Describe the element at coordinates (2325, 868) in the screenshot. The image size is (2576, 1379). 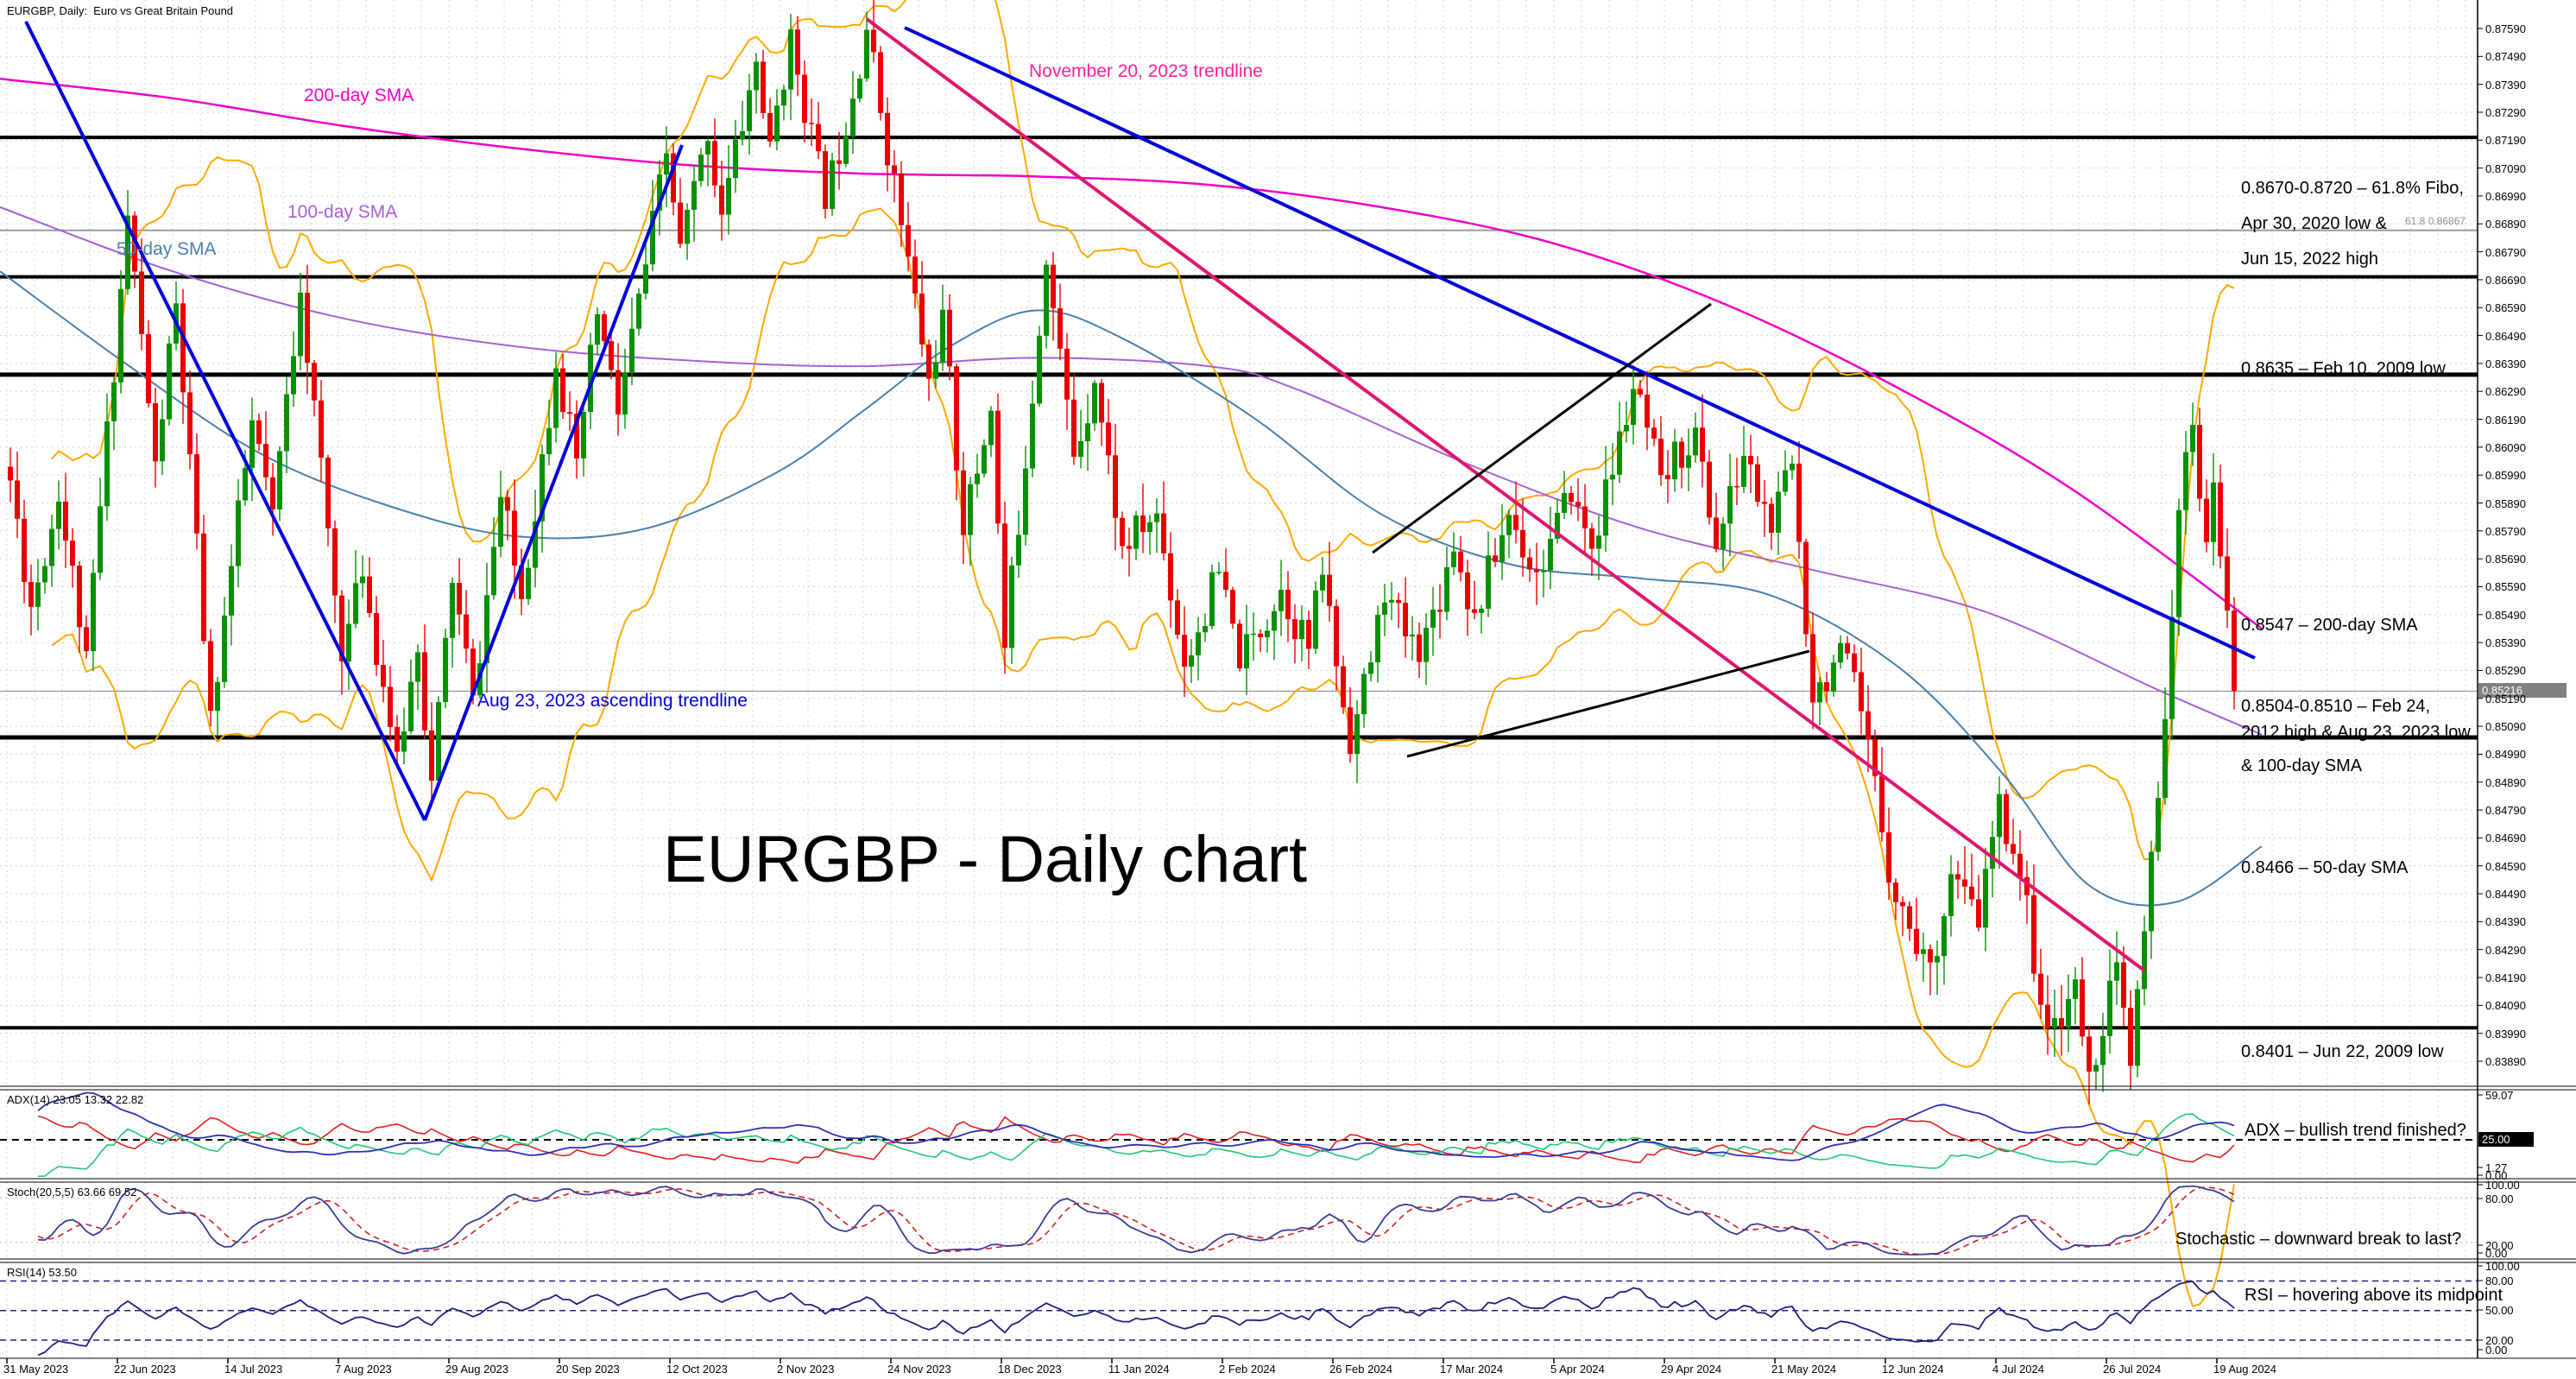
I see `annotation-level-8466: 0.8466 – 50-day SMA` at that location.